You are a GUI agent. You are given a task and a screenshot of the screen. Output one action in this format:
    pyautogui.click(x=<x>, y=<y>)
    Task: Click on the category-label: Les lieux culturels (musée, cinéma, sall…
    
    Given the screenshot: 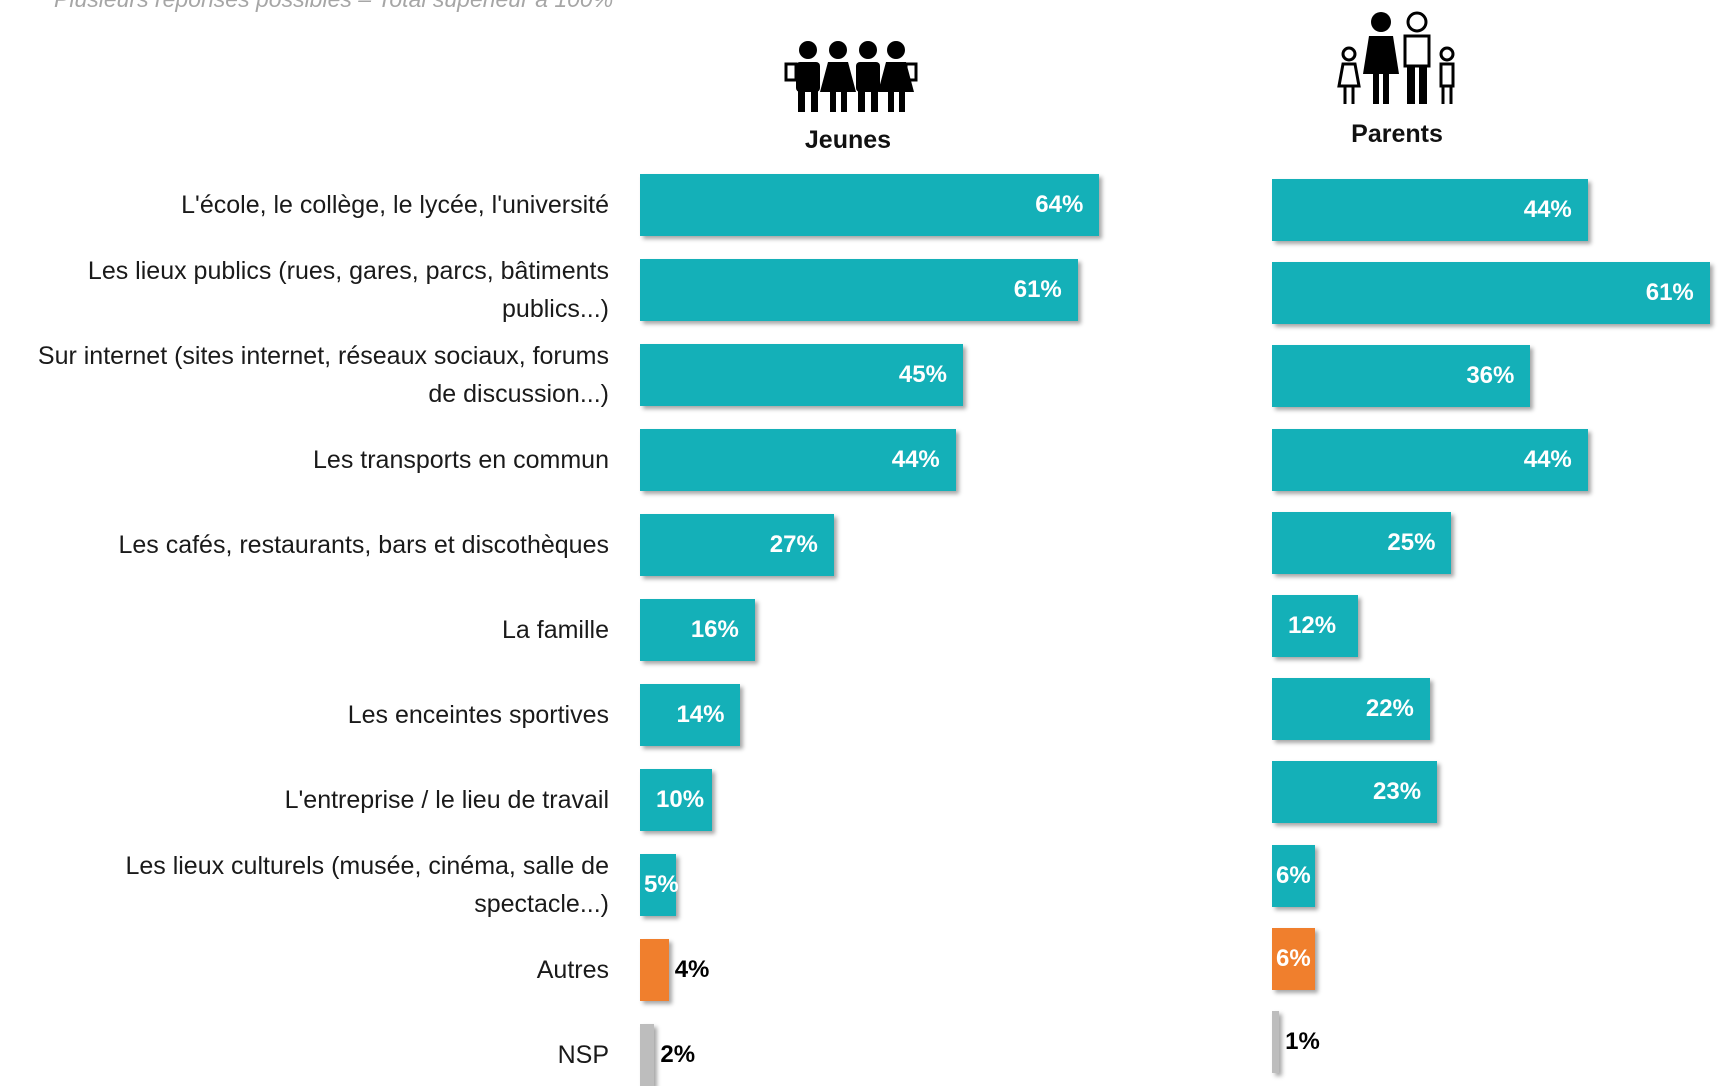 What is the action you would take?
    pyautogui.click(x=367, y=885)
    